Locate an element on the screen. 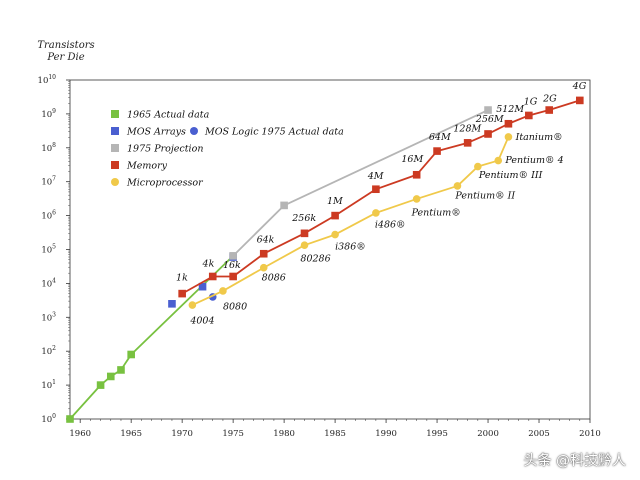  annotation-label: 4M is located at coordinates (375, 176).